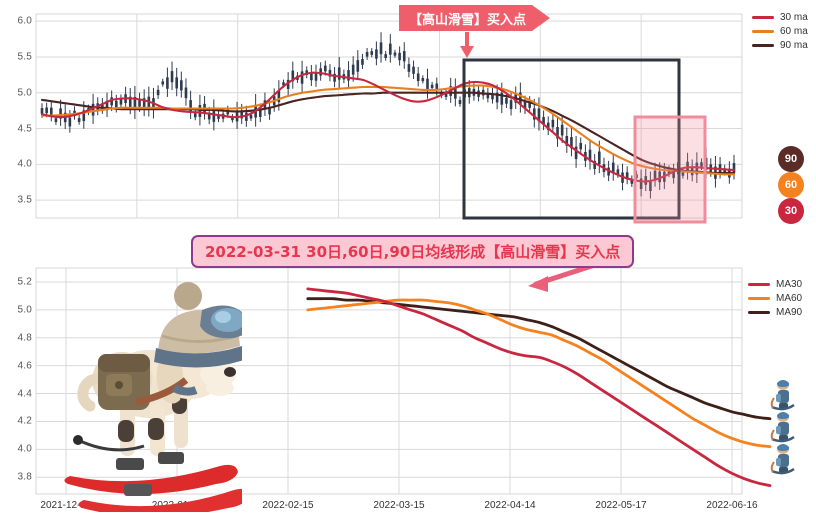 The height and width of the screenshot is (525, 816). What do you see at coordinates (789, 284) in the screenshot?
I see `legend-label: MA30` at bounding box center [789, 284].